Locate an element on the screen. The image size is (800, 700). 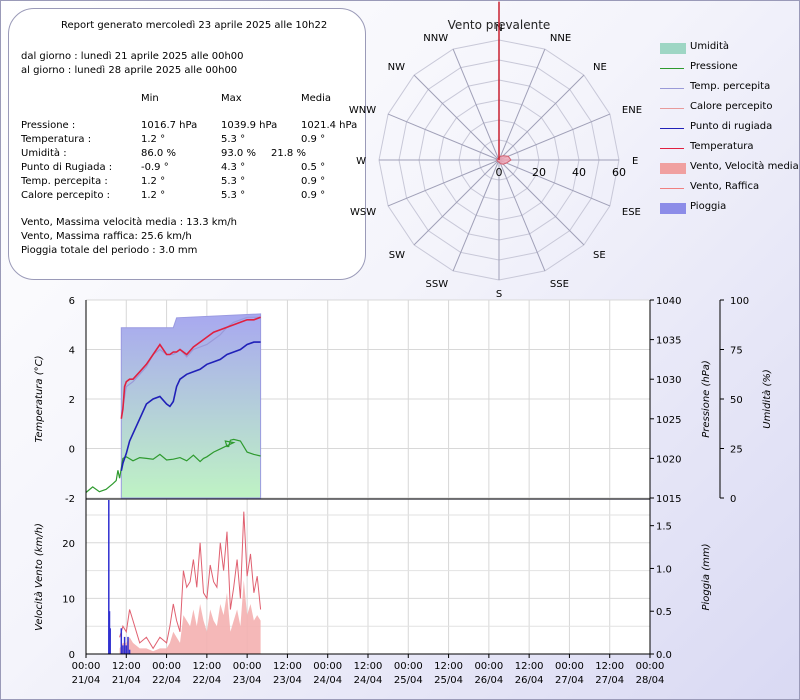
legend-label: Umidità is located at coordinates (710, 46).